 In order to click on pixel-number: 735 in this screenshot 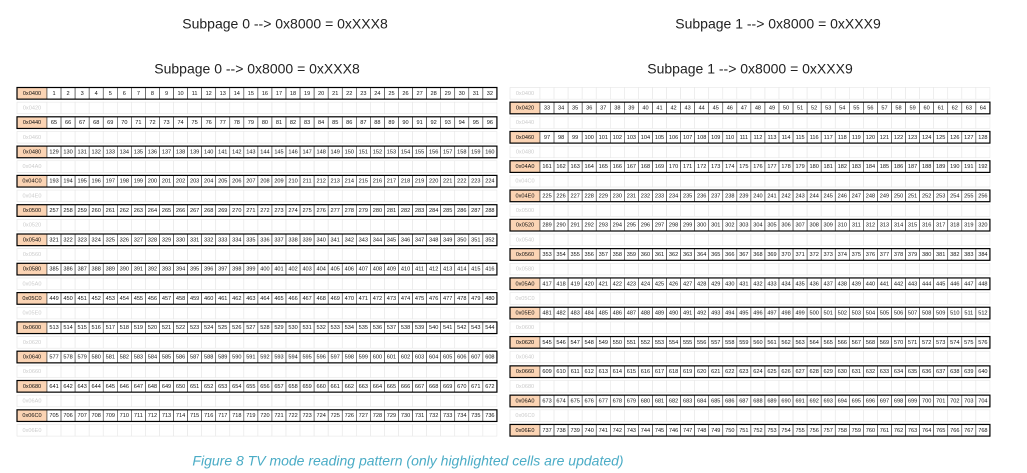, I will do `click(475, 416)`.